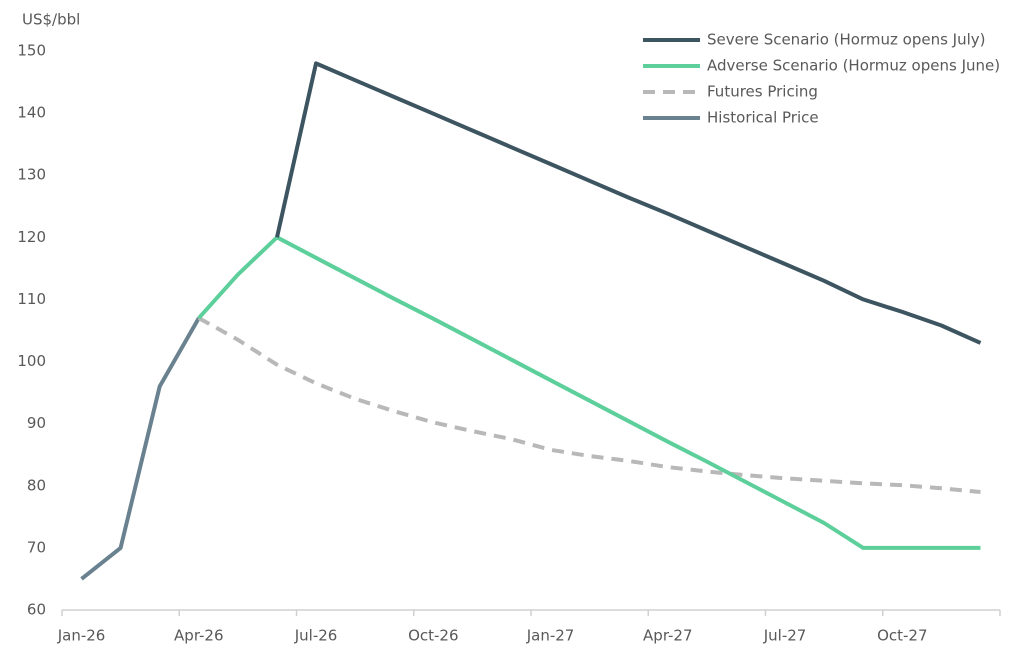 The height and width of the screenshot is (669, 1024). What do you see at coordinates (902, 636) in the screenshot?
I see `x-tick-label: Oct-27` at bounding box center [902, 636].